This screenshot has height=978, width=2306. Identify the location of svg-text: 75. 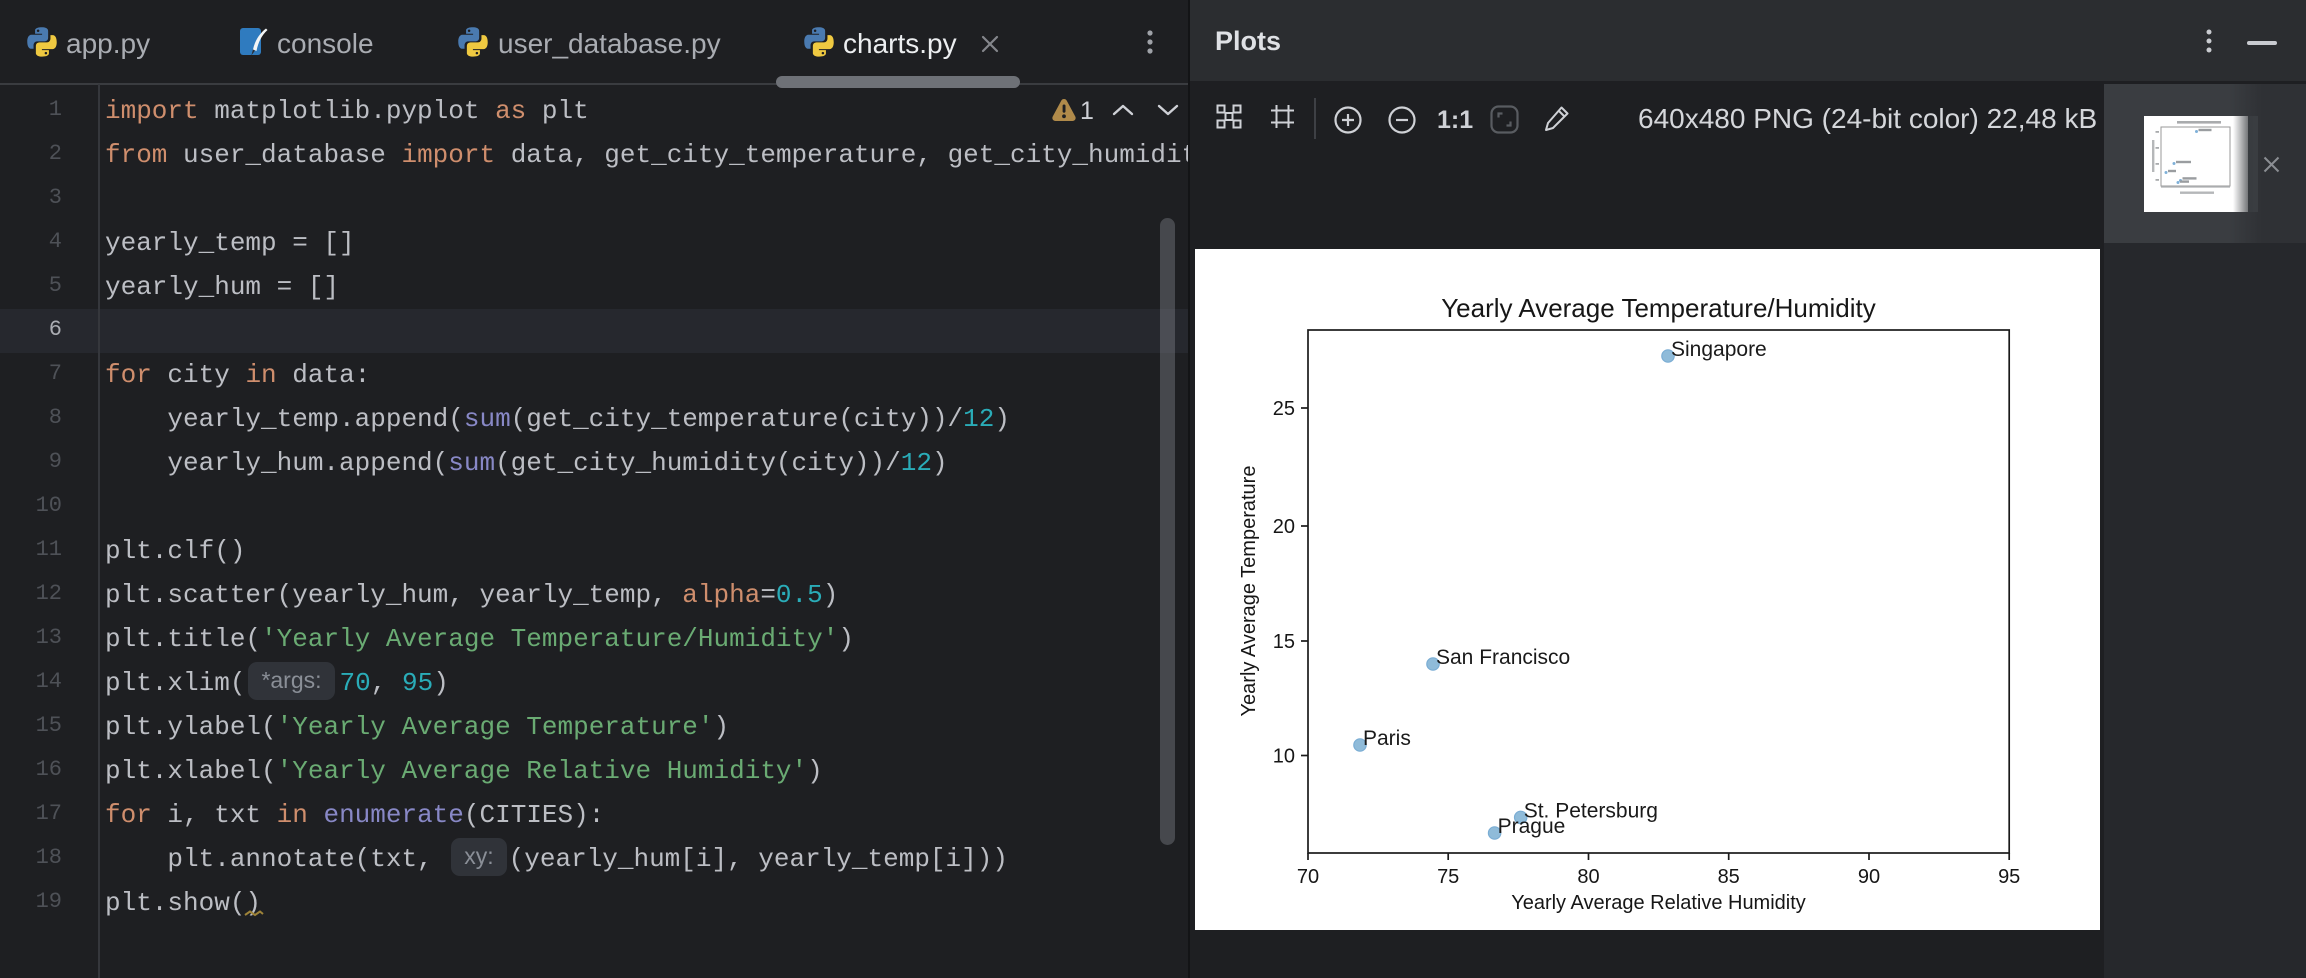
(1448, 877).